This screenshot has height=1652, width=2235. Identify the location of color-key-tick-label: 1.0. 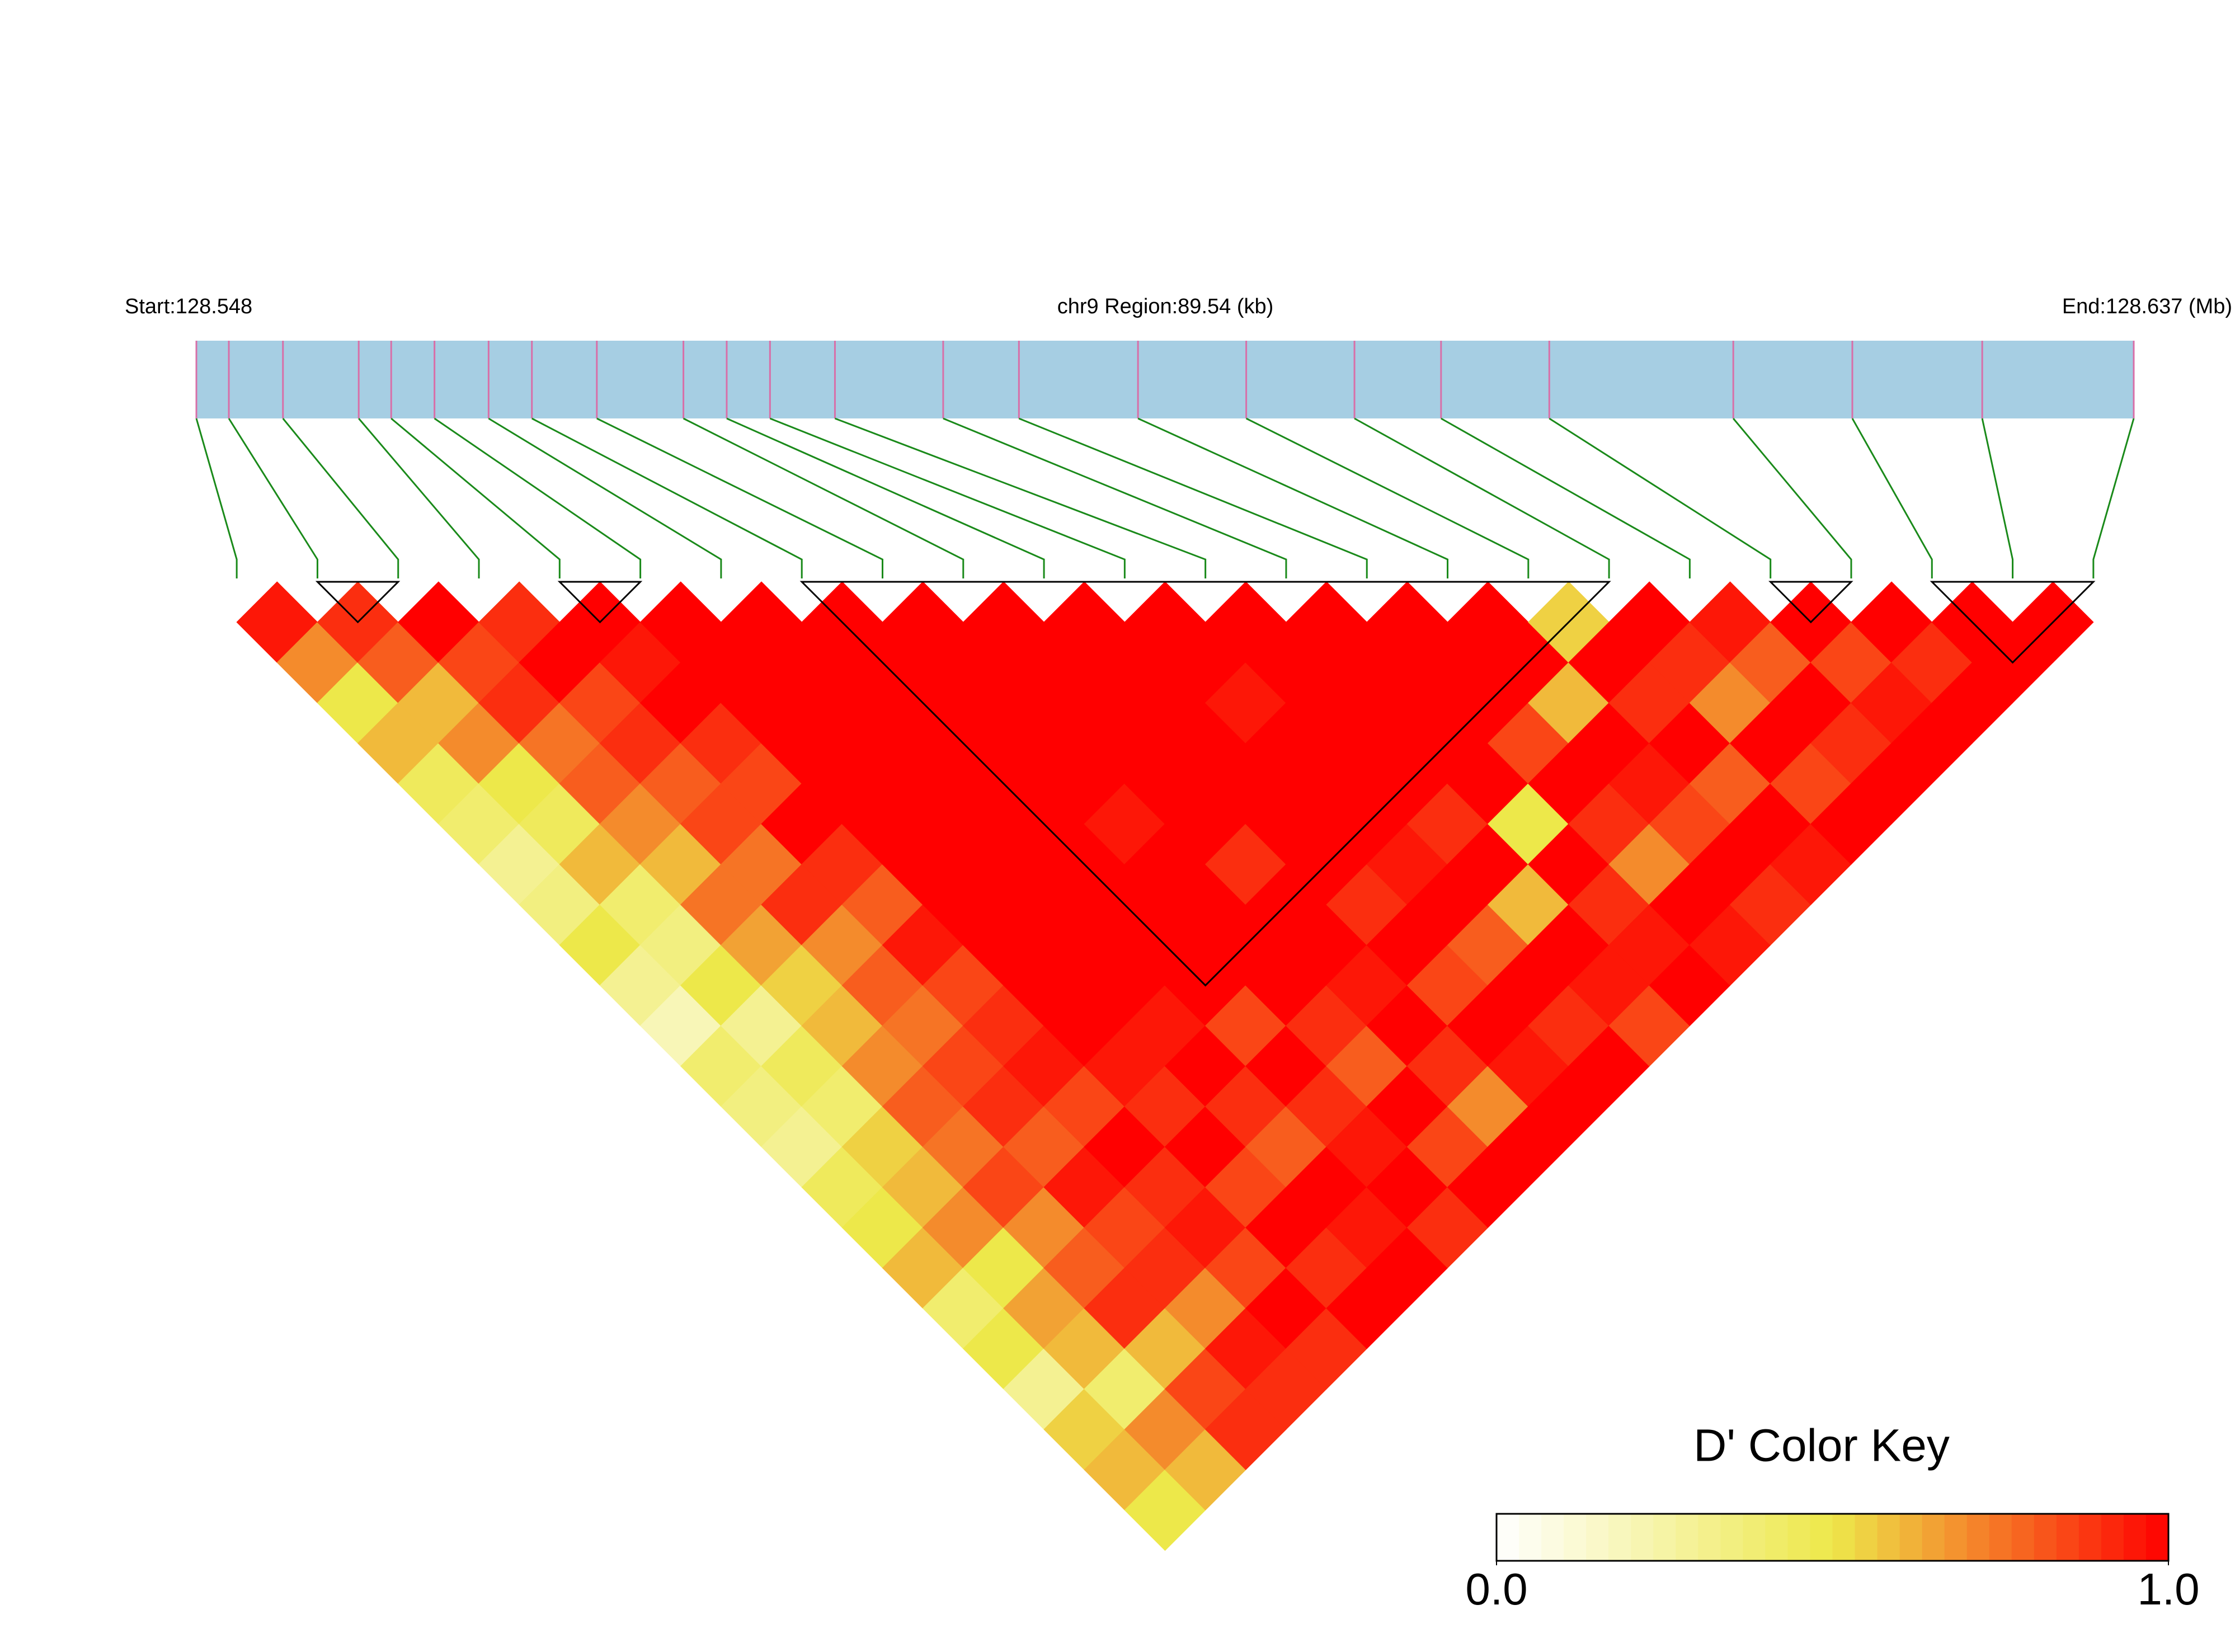
(2168, 1589).